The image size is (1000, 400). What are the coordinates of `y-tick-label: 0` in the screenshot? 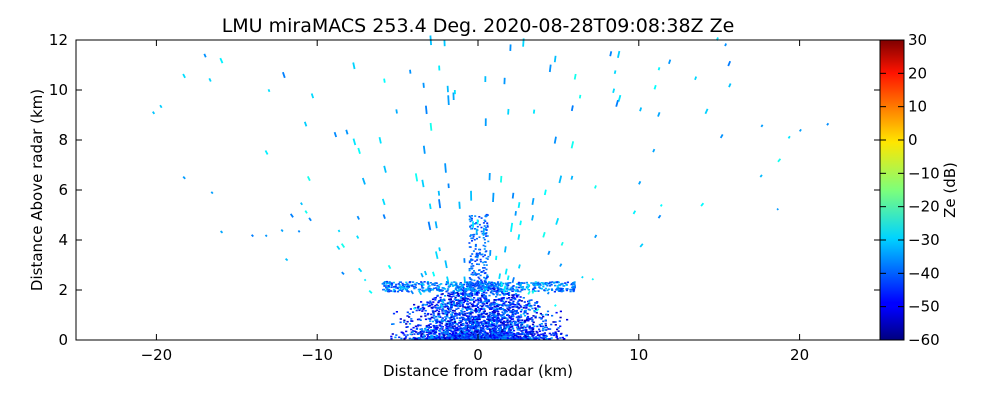 It's located at (63, 340).